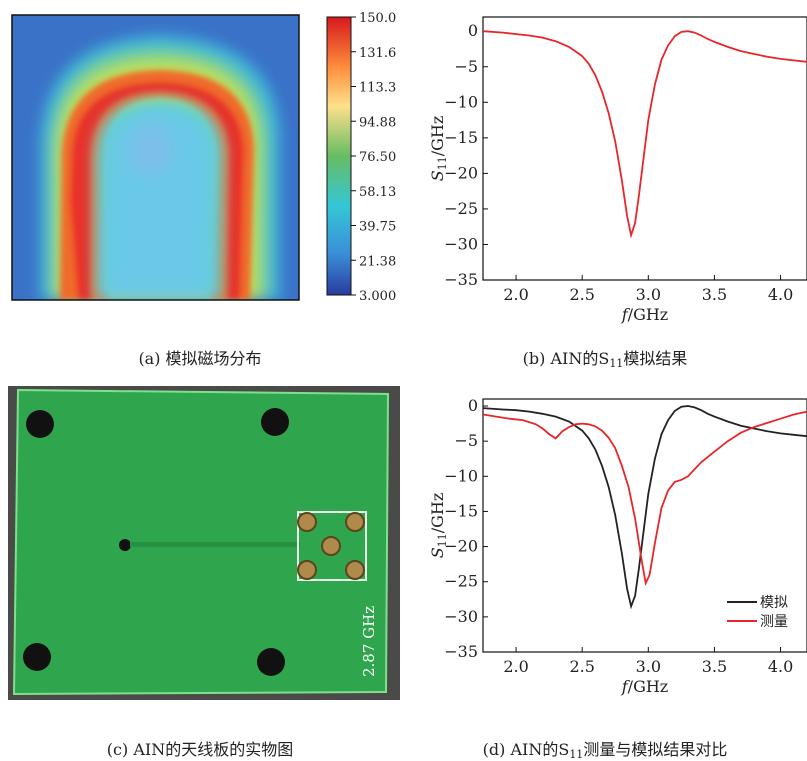 Image resolution: width=807 pixels, height=761 pixels. What do you see at coordinates (332, 546) in the screenshot?
I see `connector-pad` at bounding box center [332, 546].